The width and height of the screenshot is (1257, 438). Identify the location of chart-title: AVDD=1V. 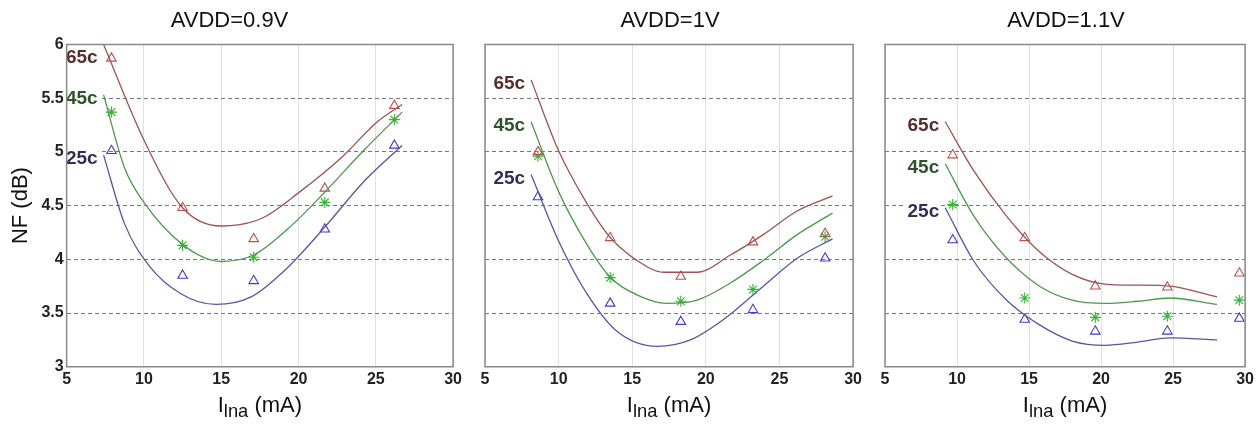
(670, 20).